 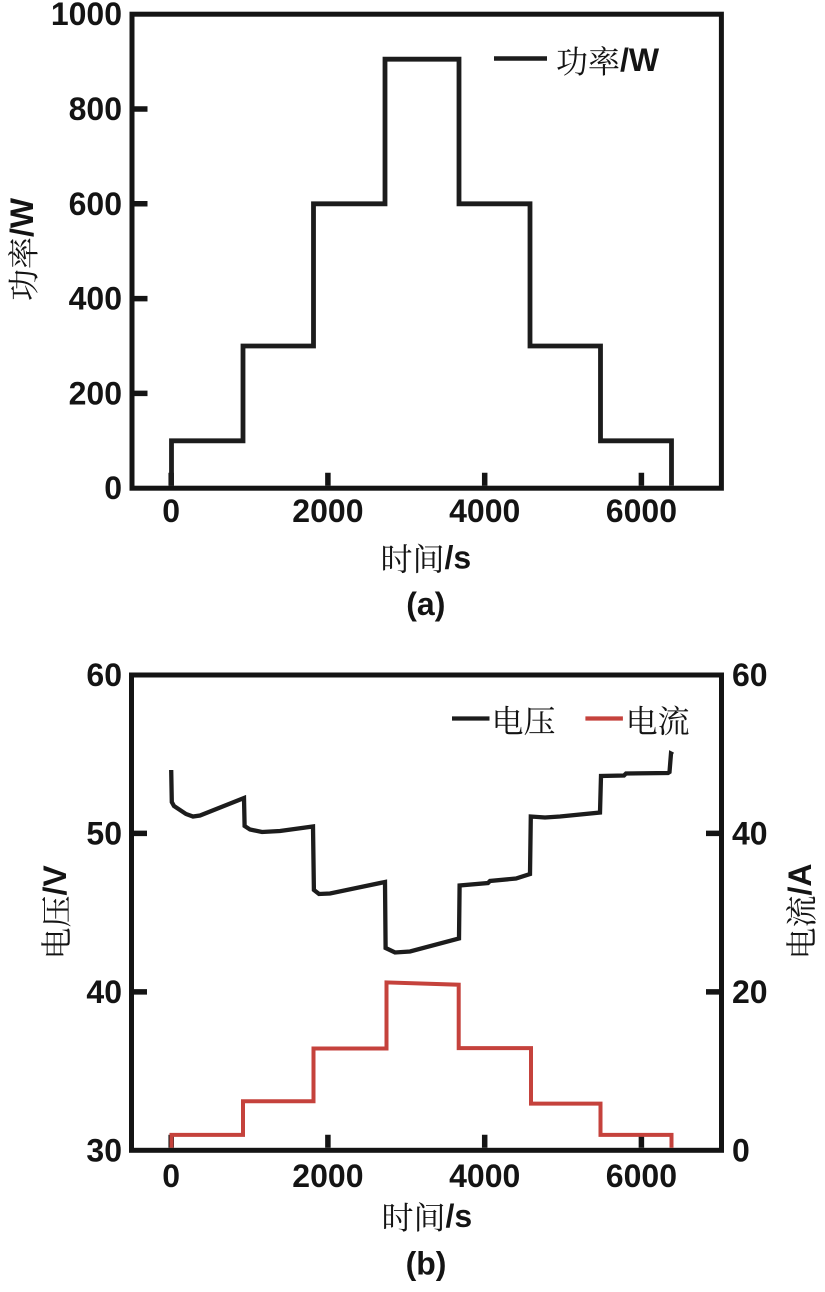 I want to click on svg-text: 800, so click(x=95, y=109).